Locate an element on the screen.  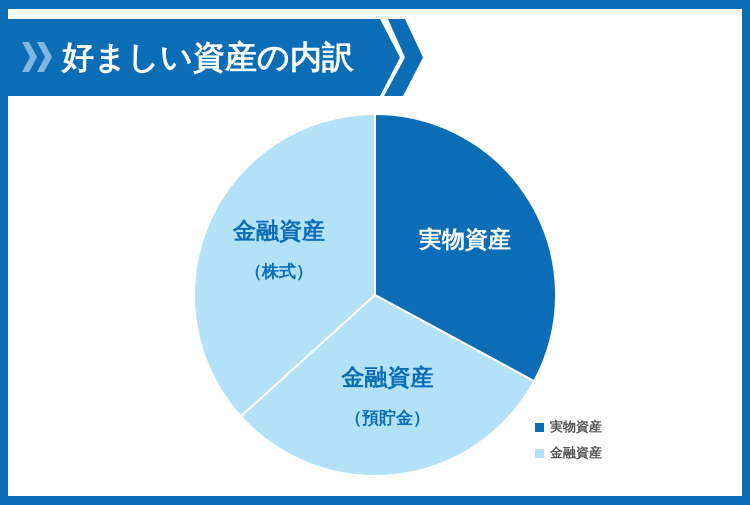
slice-label: 金融資産（株式） is located at coordinates (279, 249).